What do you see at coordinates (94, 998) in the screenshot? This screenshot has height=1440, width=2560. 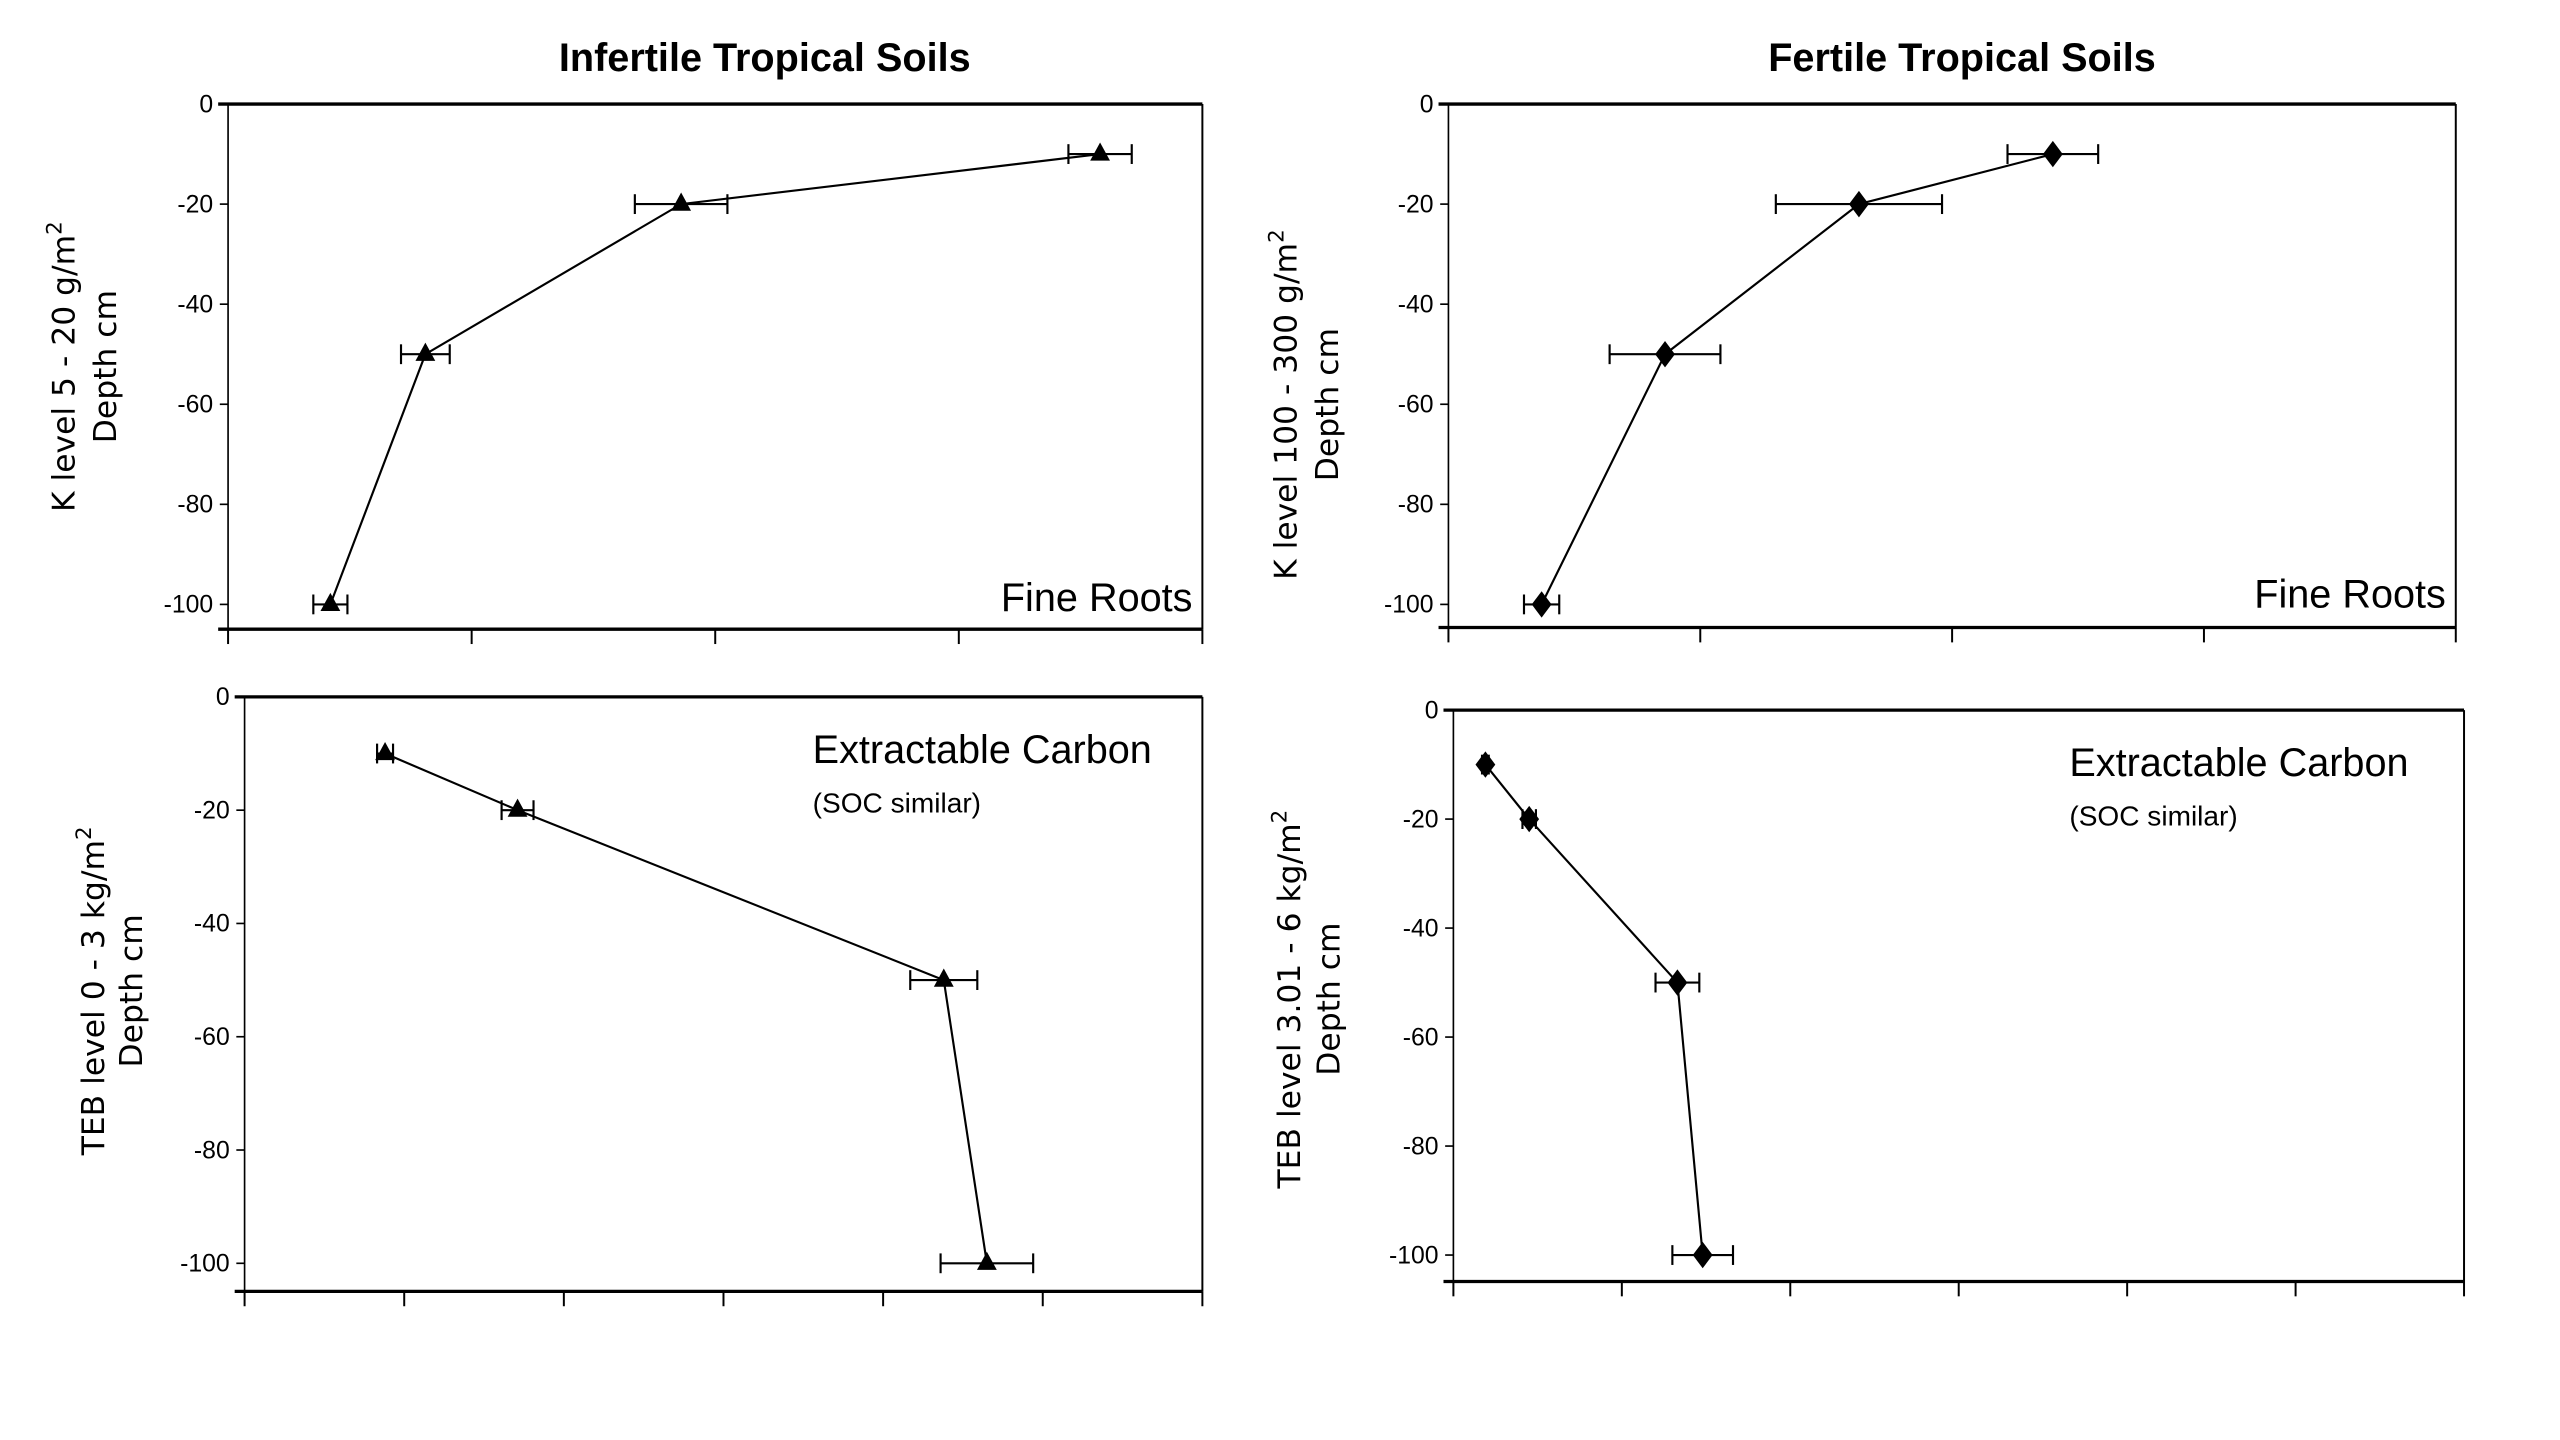 I see `y-axis-label-line1: TEB level 0 - 3 kg/m` at bounding box center [94, 998].